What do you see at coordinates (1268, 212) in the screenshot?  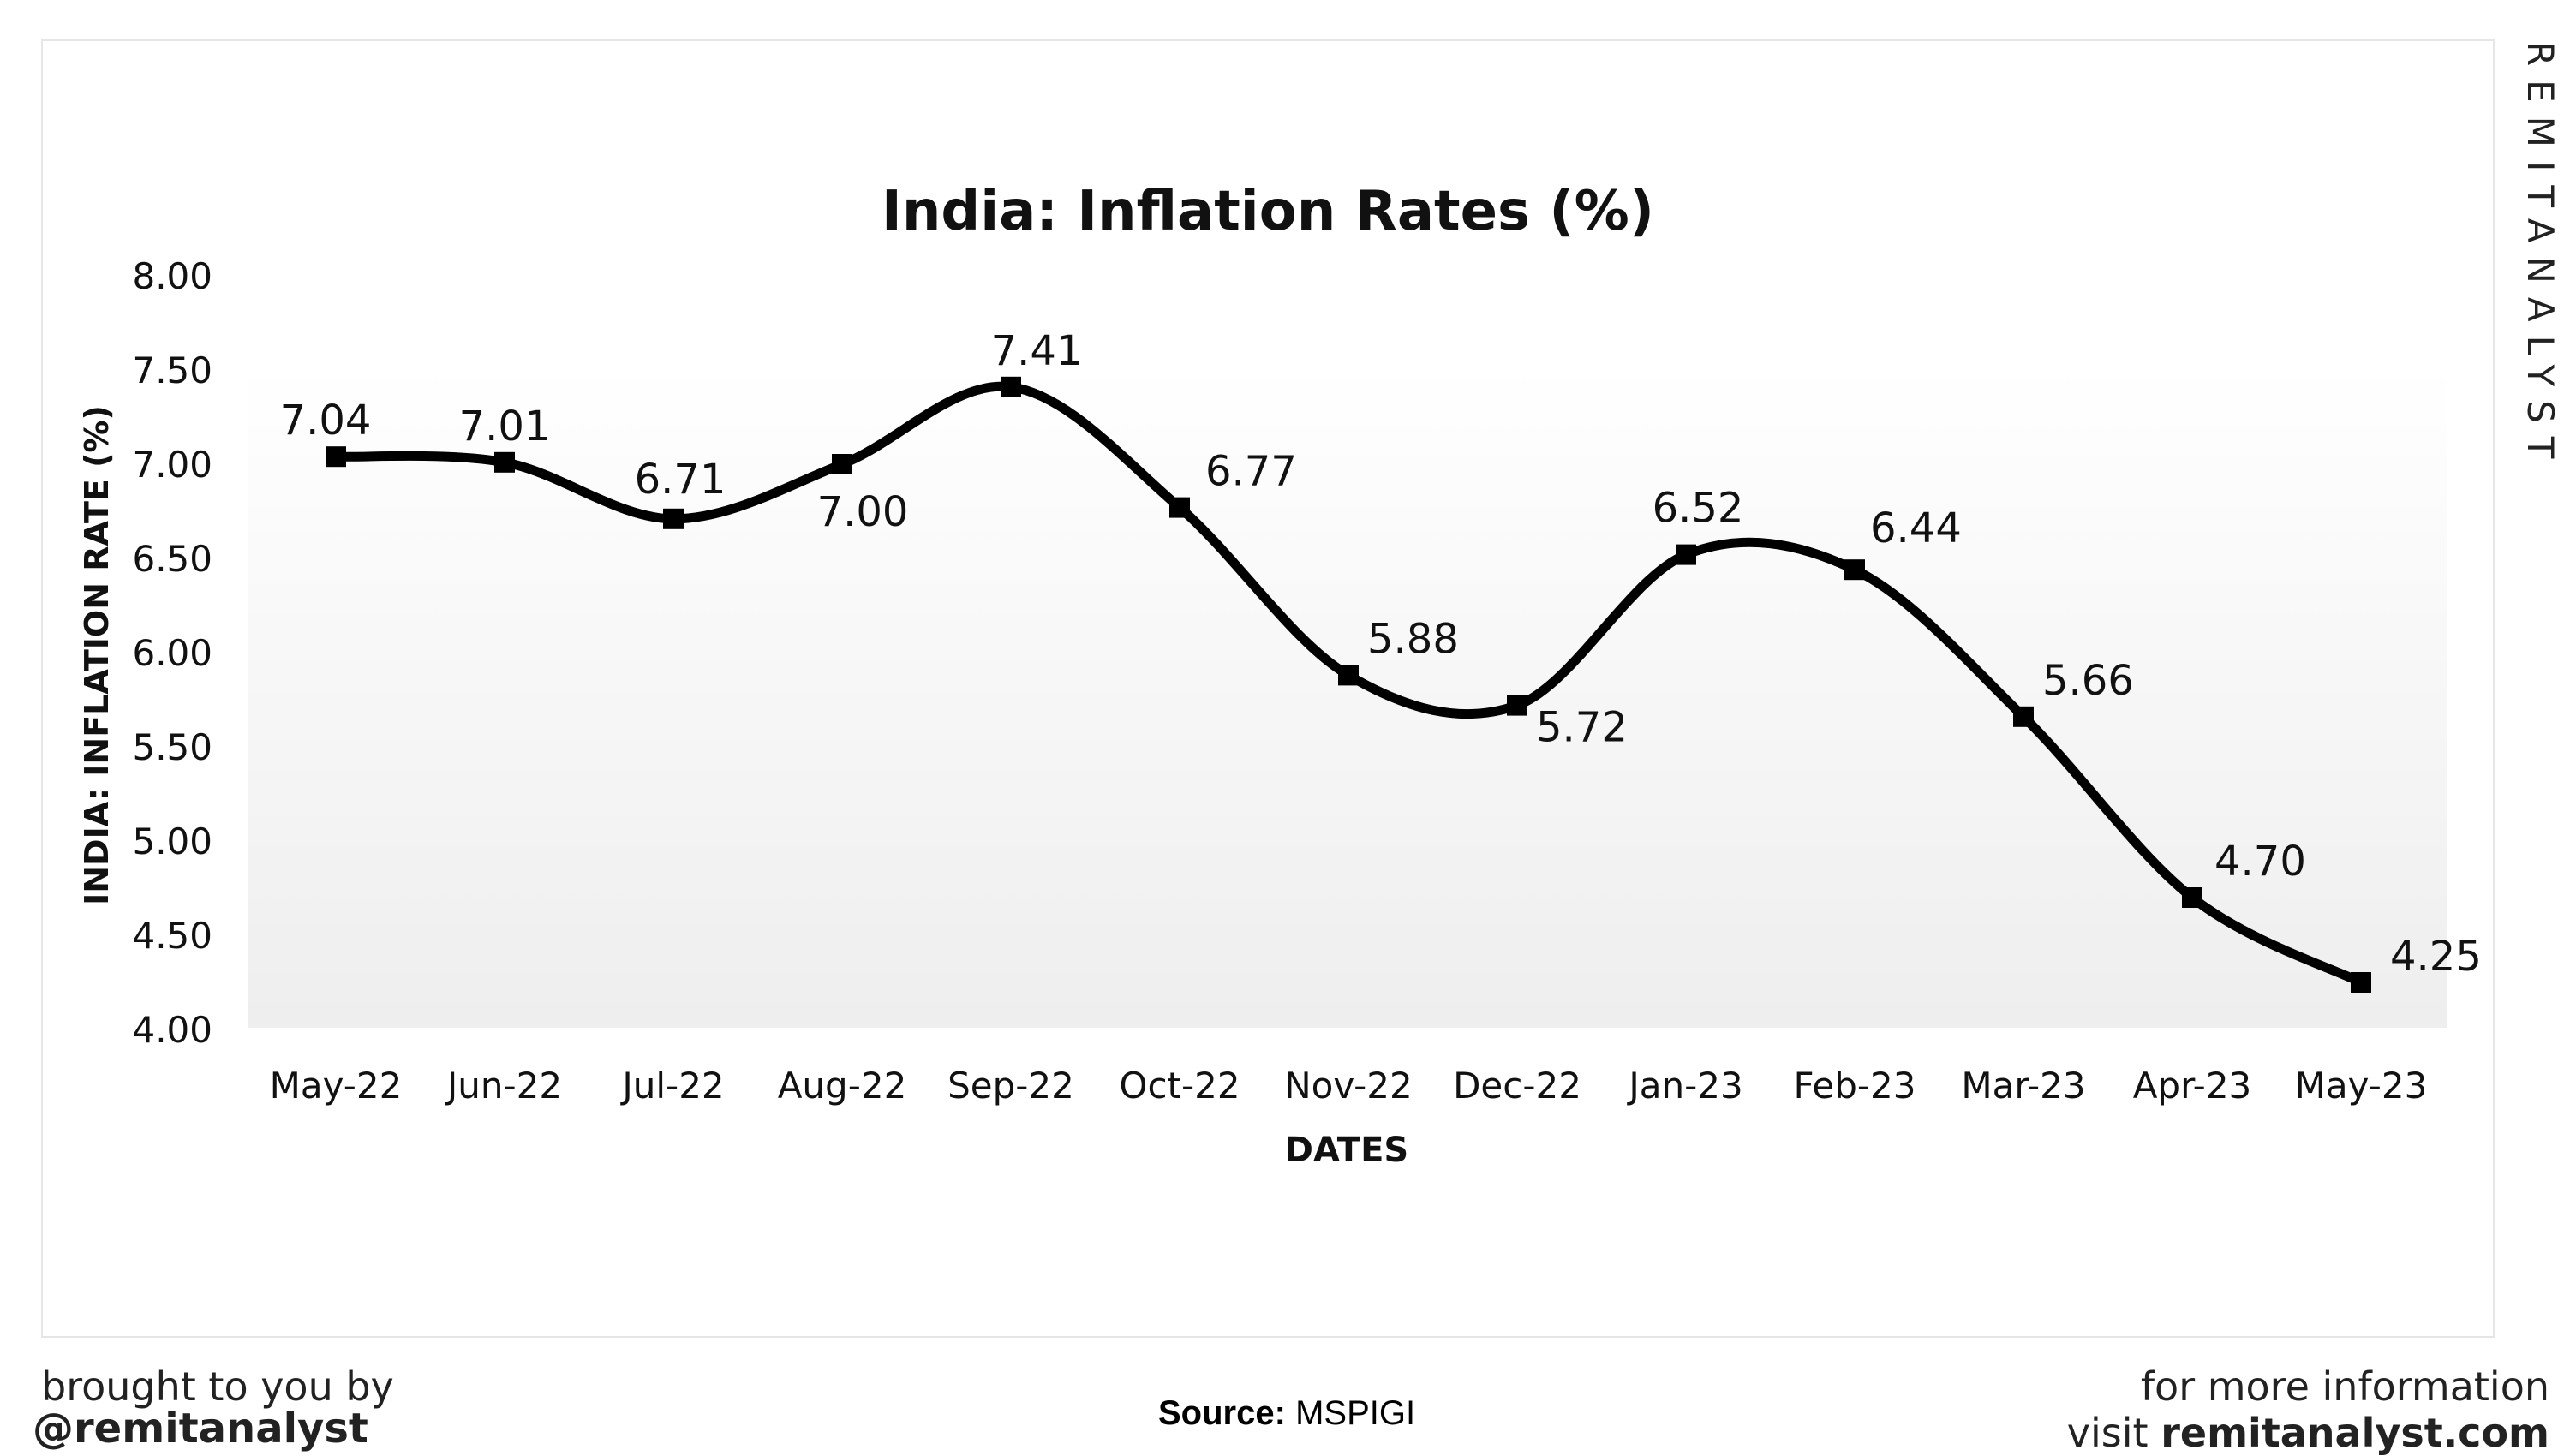 I see `chart-title: India: Inflation Rates (%)` at bounding box center [1268, 212].